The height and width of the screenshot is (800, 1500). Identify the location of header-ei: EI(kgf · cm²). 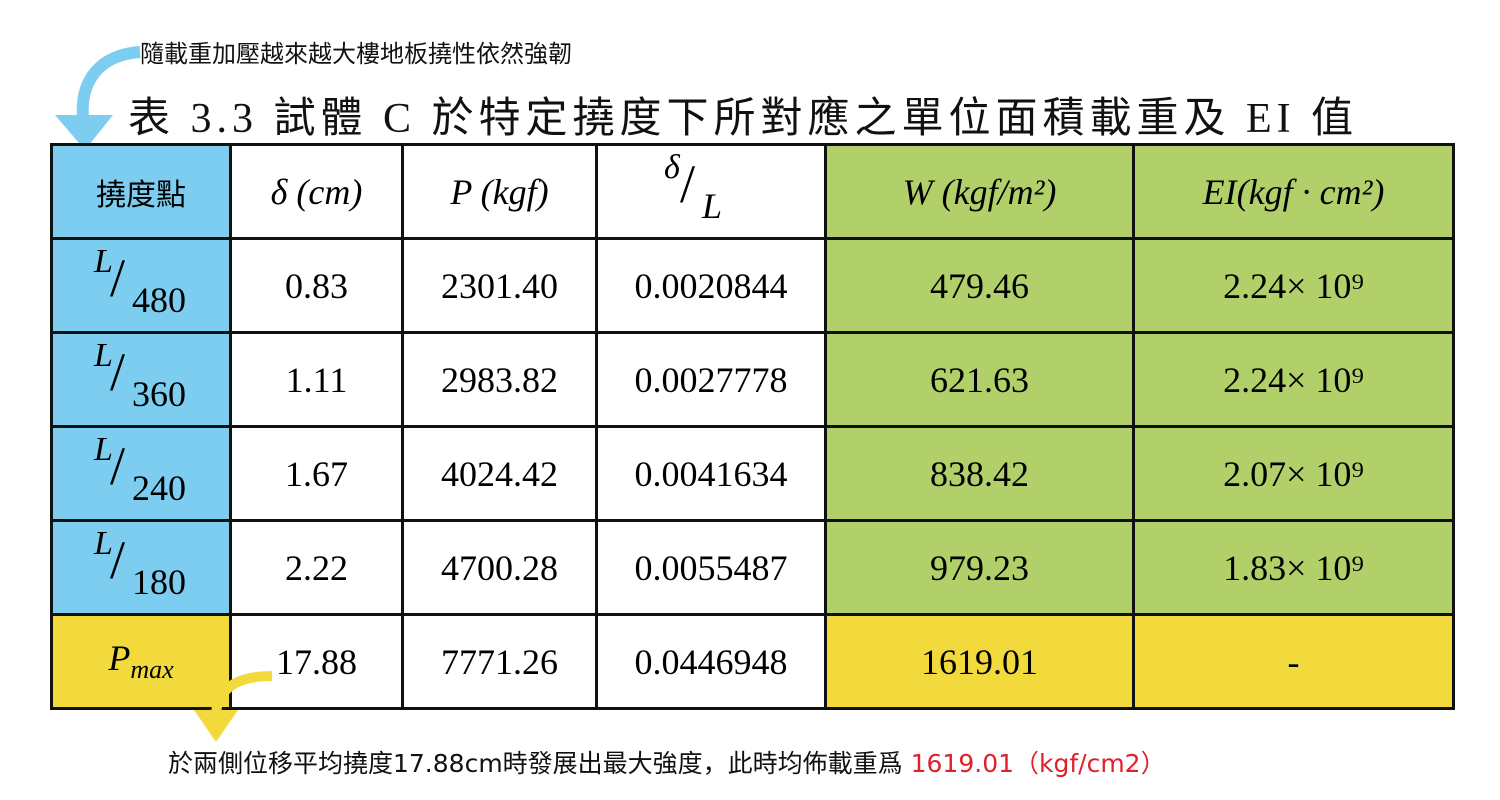
(1293, 191).